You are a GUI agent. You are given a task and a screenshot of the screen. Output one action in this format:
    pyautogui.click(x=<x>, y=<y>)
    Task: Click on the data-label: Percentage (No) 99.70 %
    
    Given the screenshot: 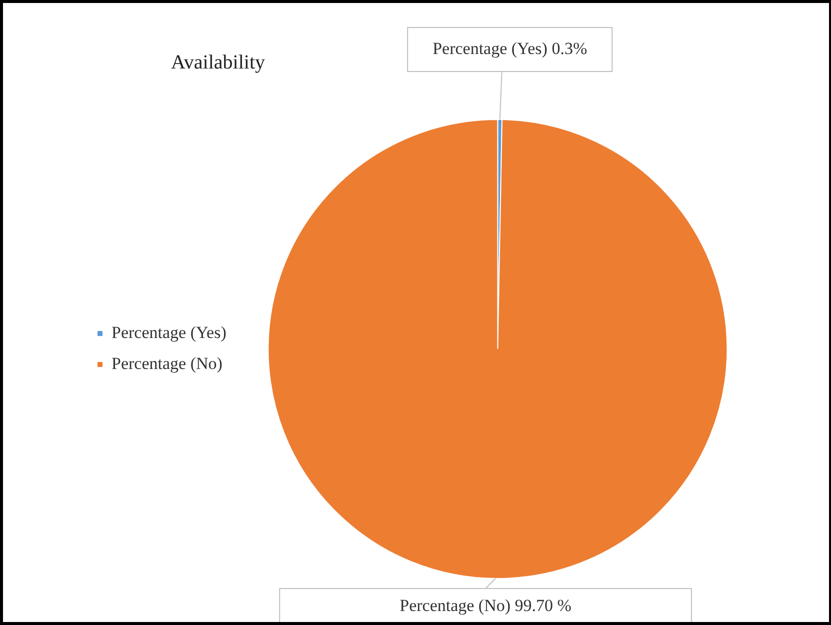 What is the action you would take?
    pyautogui.click(x=486, y=605)
    